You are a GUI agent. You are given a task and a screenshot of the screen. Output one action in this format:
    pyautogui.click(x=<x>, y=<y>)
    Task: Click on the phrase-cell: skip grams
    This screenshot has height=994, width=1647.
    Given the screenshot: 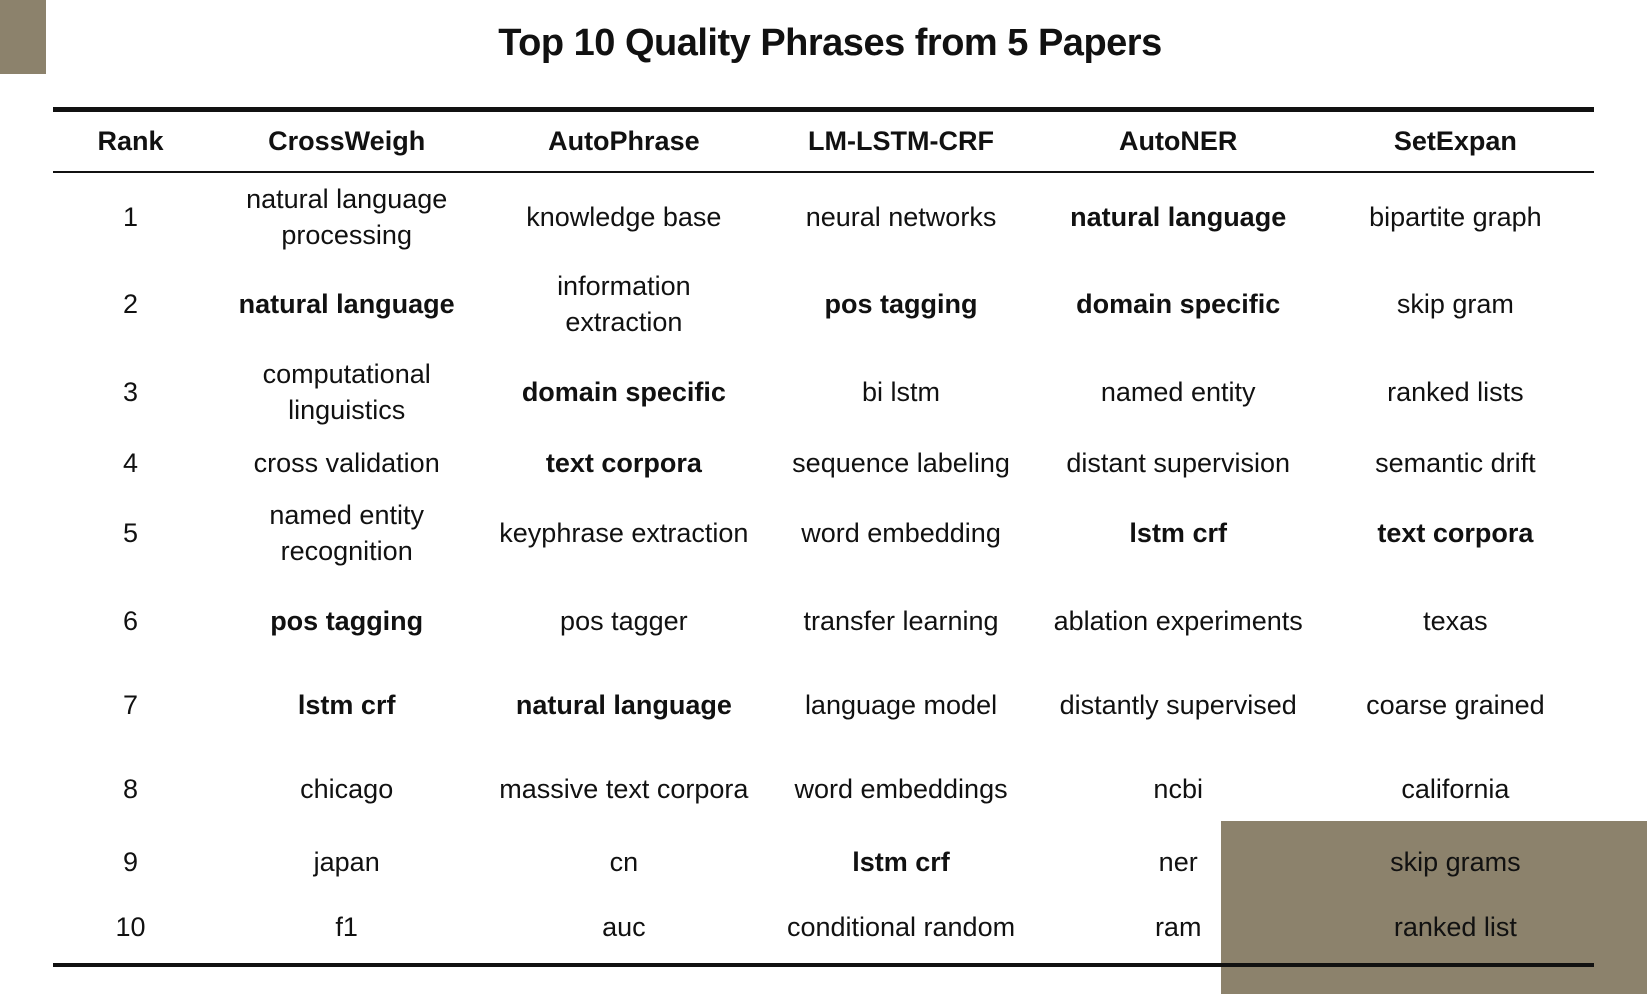 What is the action you would take?
    pyautogui.click(x=1455, y=862)
    